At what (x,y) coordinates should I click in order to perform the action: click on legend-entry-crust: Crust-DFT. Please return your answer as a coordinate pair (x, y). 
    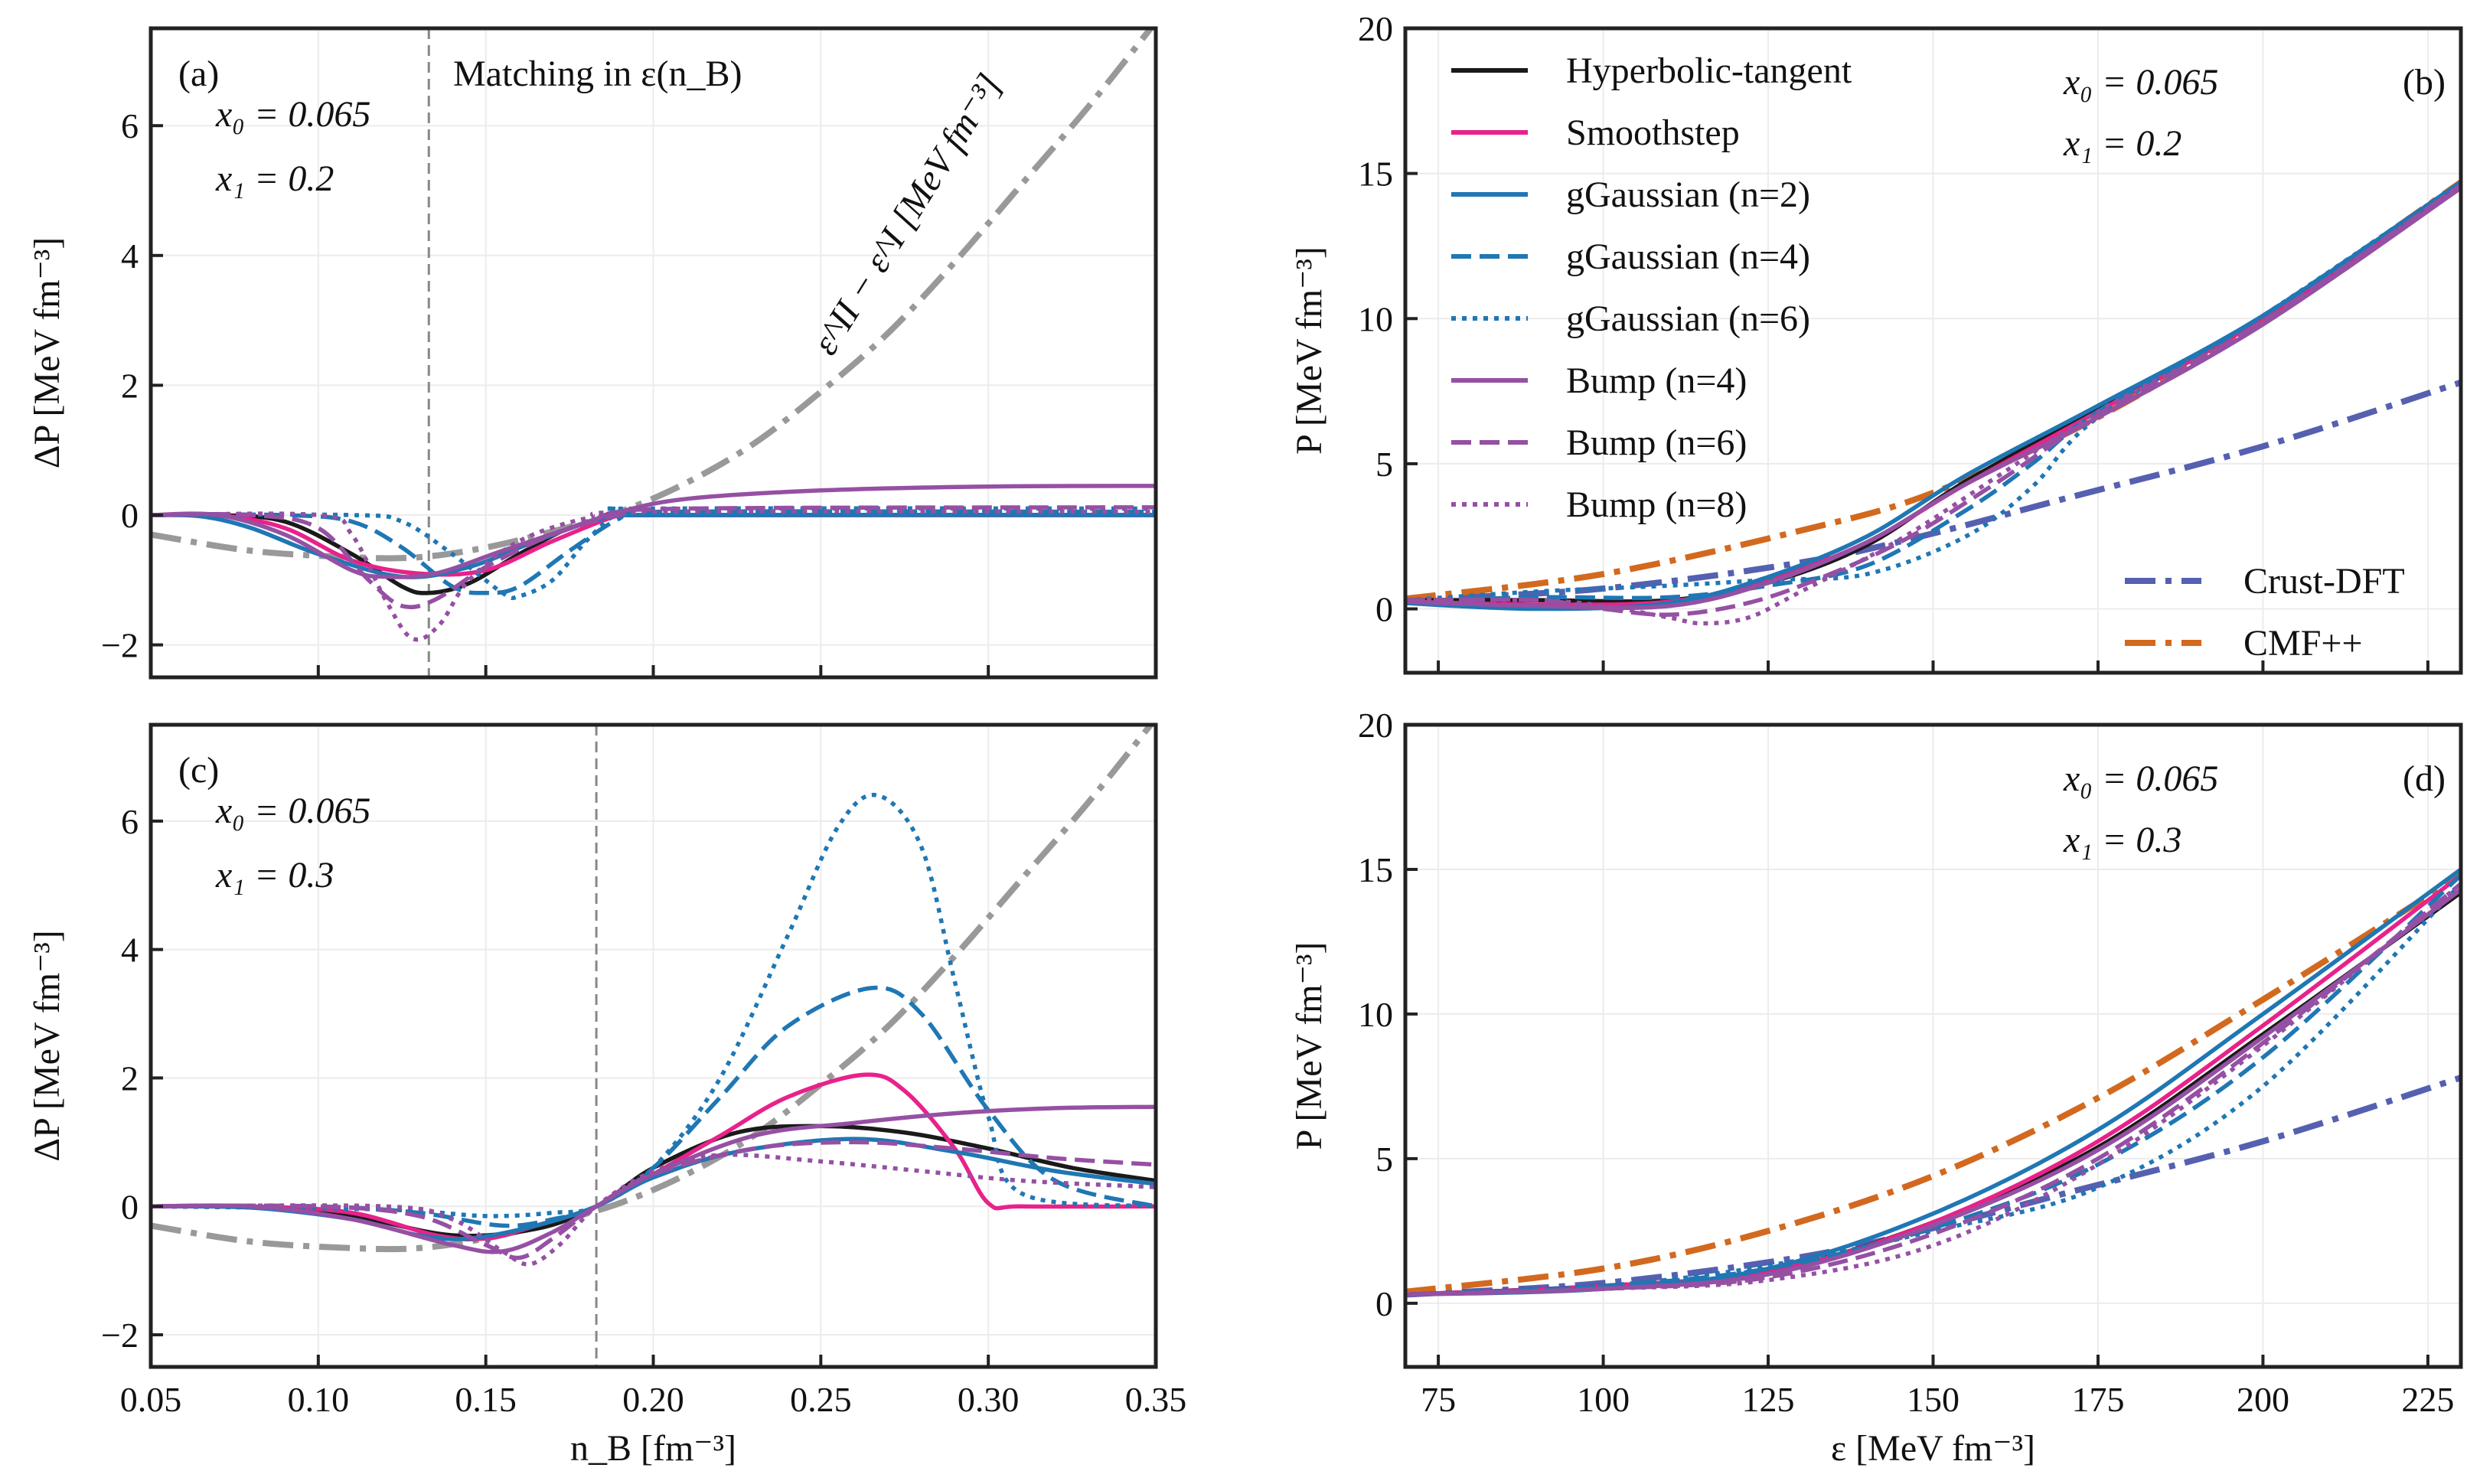
    Looking at the image, I should click on (2265, 581).